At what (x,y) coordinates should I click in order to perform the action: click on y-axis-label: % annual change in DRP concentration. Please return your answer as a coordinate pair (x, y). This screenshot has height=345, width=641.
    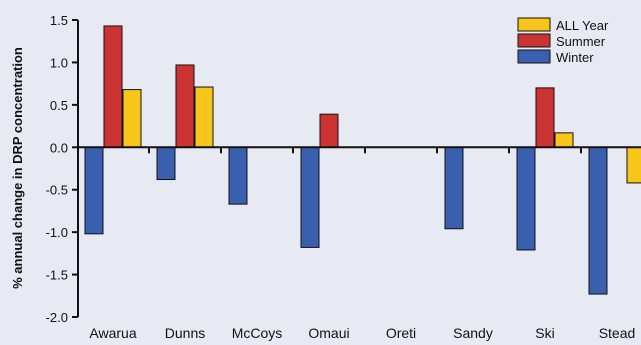
    Looking at the image, I should click on (17, 168).